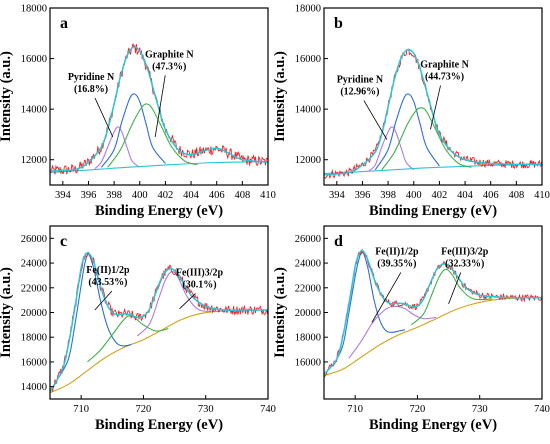 This screenshot has width=550, height=444. I want to click on annotation-label-1: (12.96%), so click(359, 92).